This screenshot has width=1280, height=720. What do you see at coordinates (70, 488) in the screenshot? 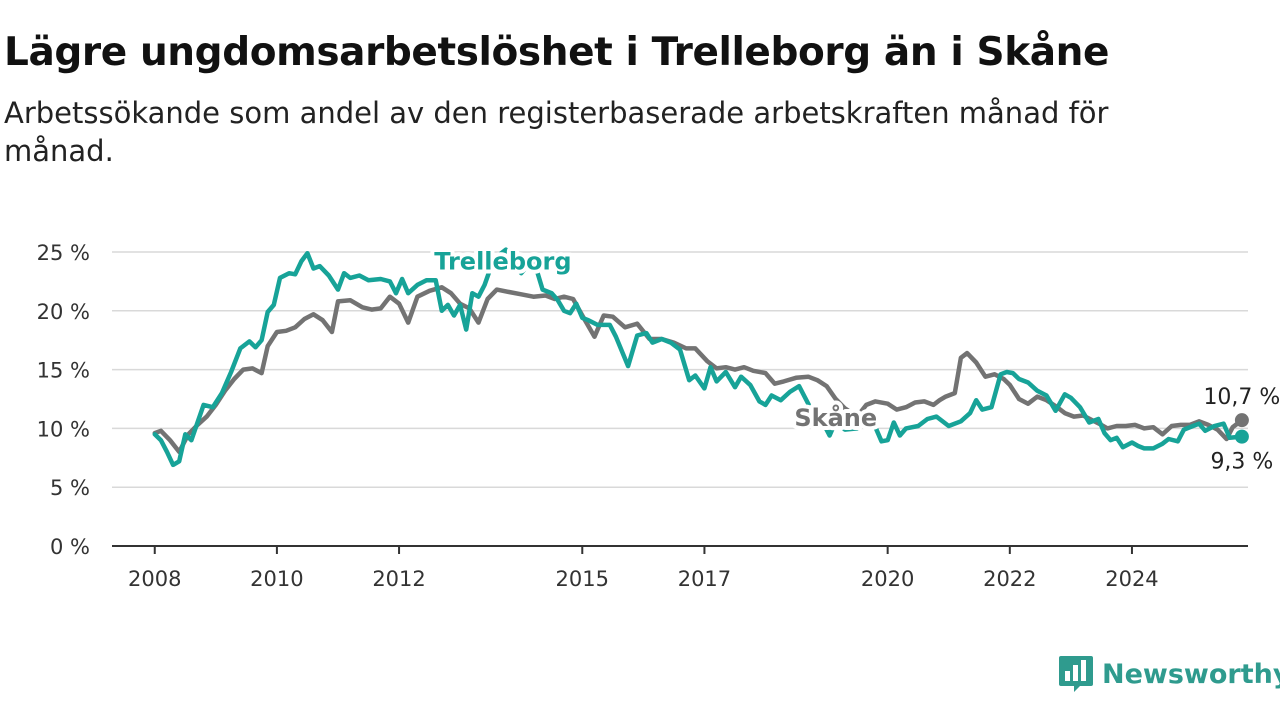
I see `y-tick-label: 5 %` at bounding box center [70, 488].